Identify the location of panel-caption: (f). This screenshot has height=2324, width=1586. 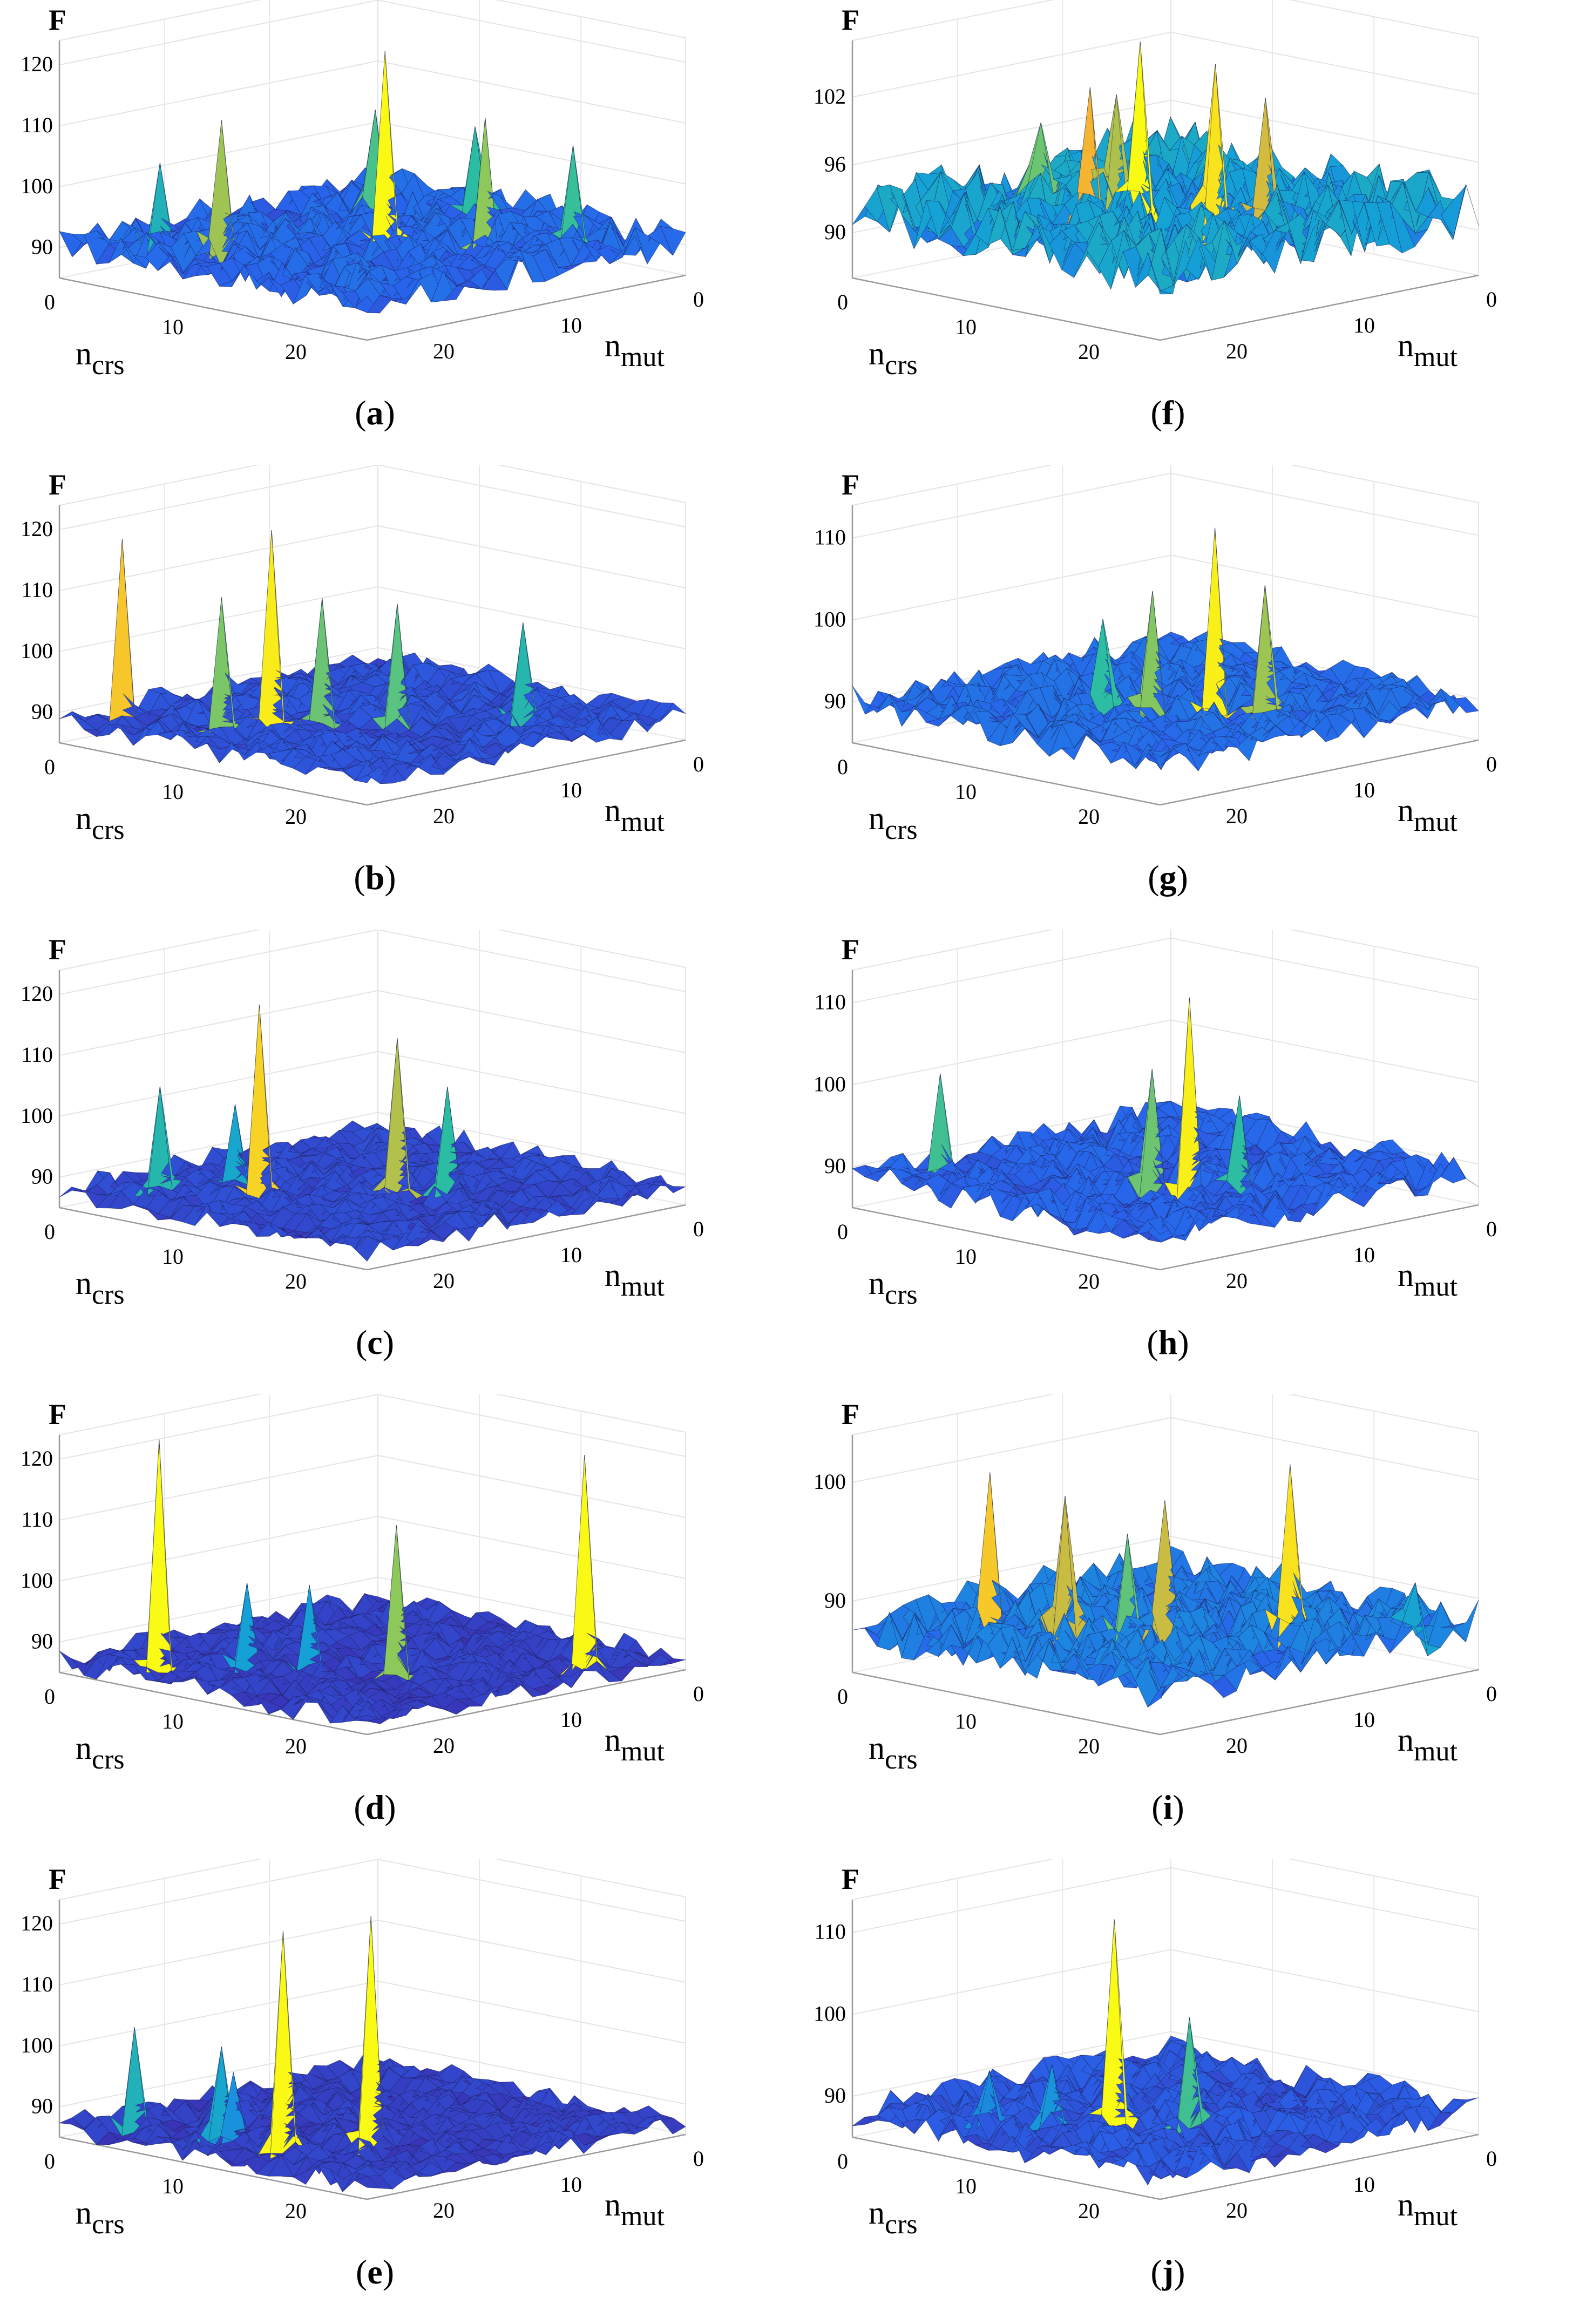
(1168, 413).